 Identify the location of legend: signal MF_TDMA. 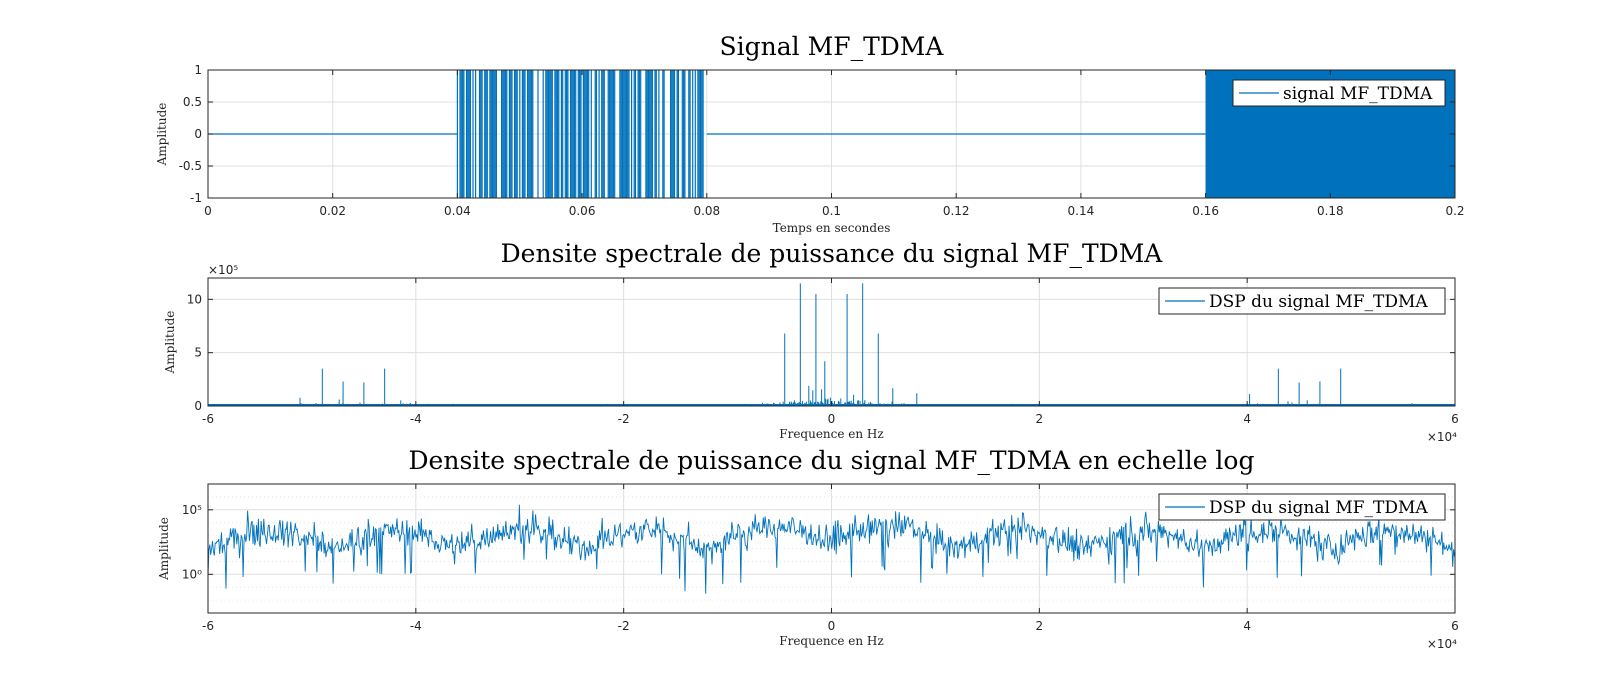
(1339, 93).